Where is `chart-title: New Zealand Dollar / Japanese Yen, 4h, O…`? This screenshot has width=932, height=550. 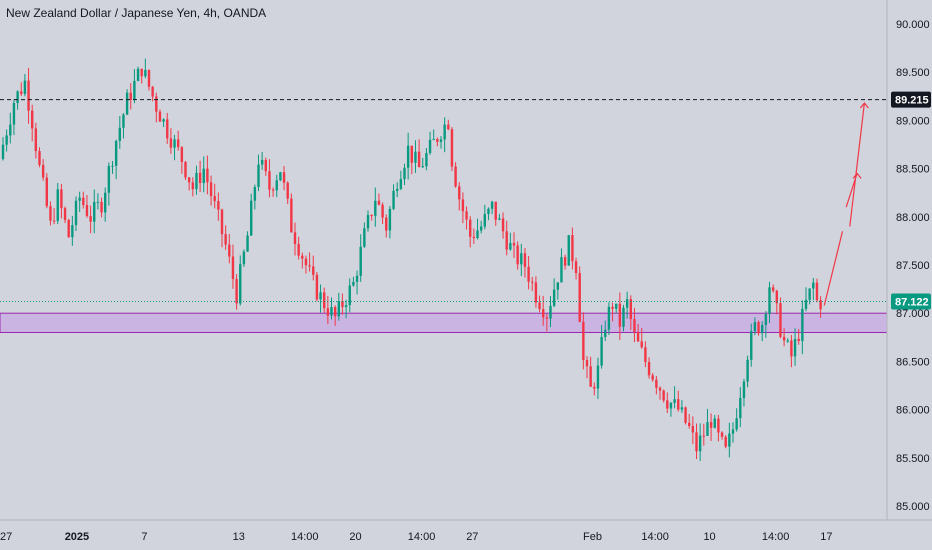
chart-title: New Zealand Dollar / Japanese Yen, 4h, O… is located at coordinates (136, 13).